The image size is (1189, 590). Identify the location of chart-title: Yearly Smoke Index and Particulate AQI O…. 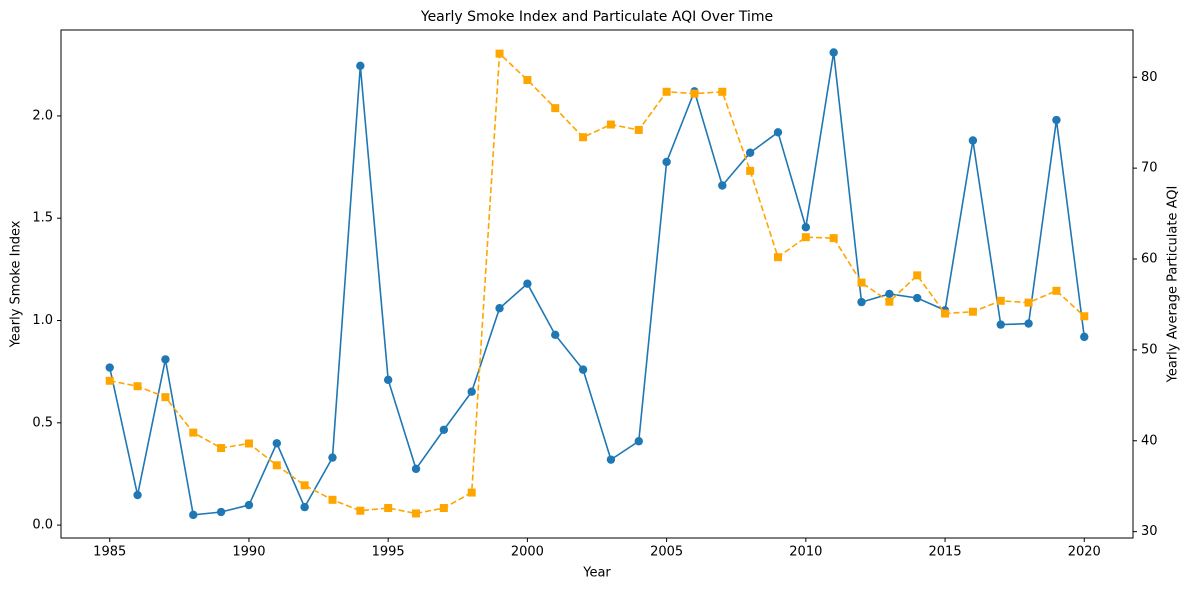
(596, 17).